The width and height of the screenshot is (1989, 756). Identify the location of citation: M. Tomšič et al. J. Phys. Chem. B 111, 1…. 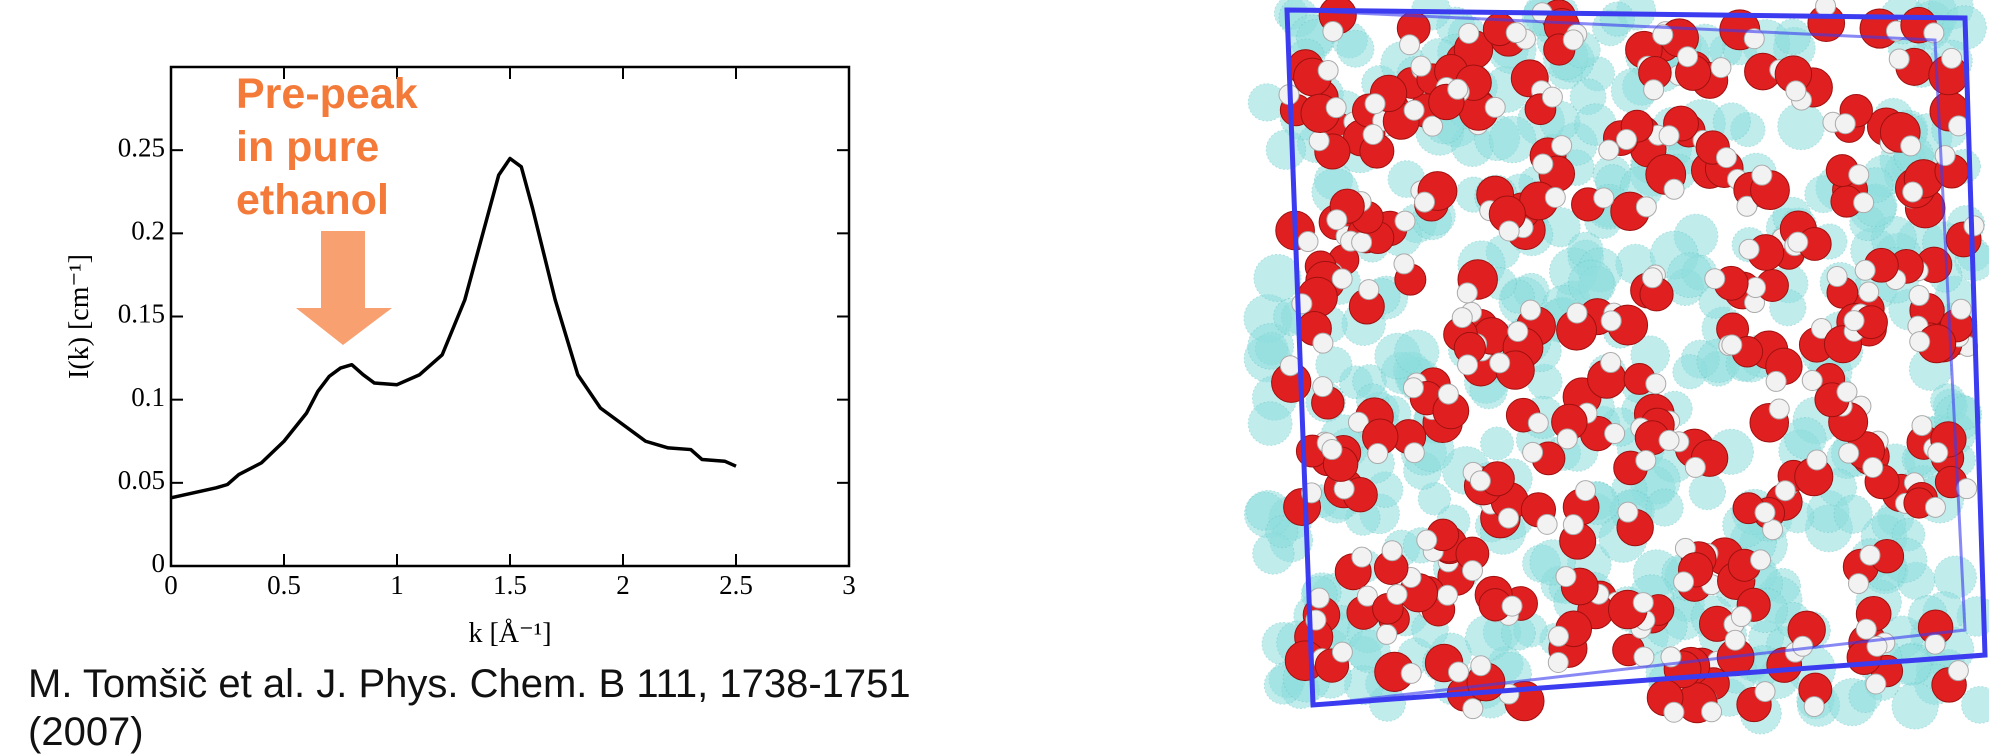
(469, 708).